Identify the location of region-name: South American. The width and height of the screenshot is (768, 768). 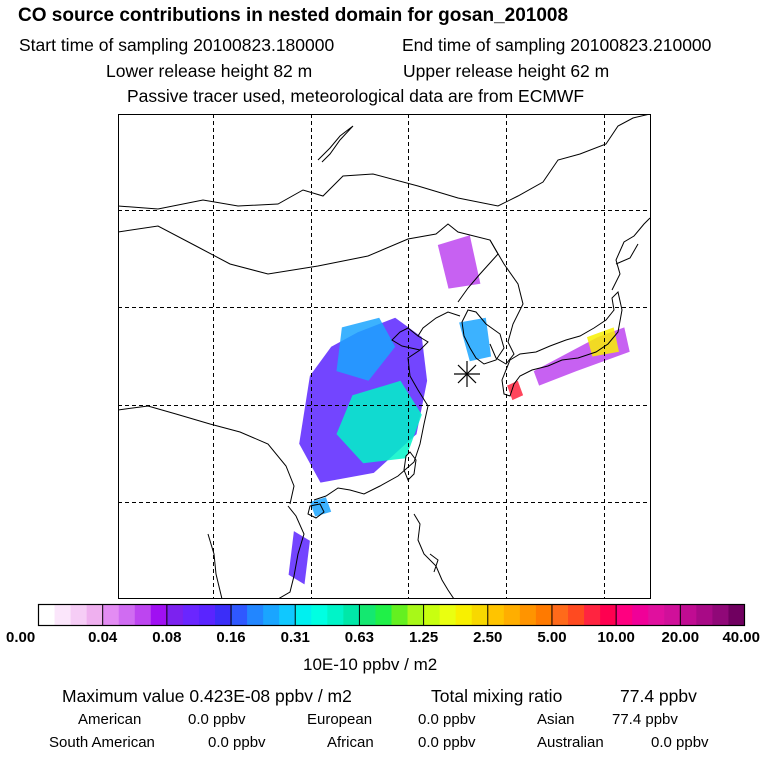
(102, 742).